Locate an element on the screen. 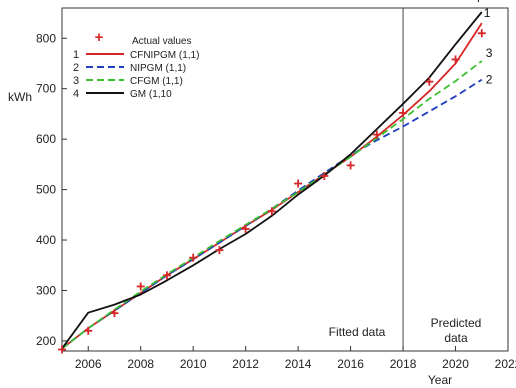  x-tick-label: 2014 is located at coordinates (298, 364).